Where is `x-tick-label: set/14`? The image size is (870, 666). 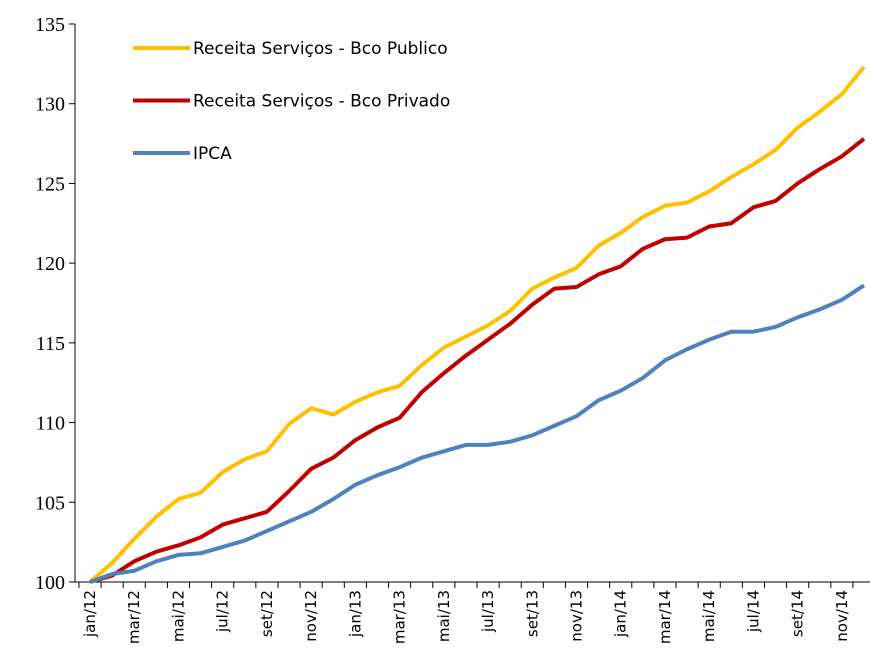
x-tick-label: set/14 is located at coordinates (798, 613).